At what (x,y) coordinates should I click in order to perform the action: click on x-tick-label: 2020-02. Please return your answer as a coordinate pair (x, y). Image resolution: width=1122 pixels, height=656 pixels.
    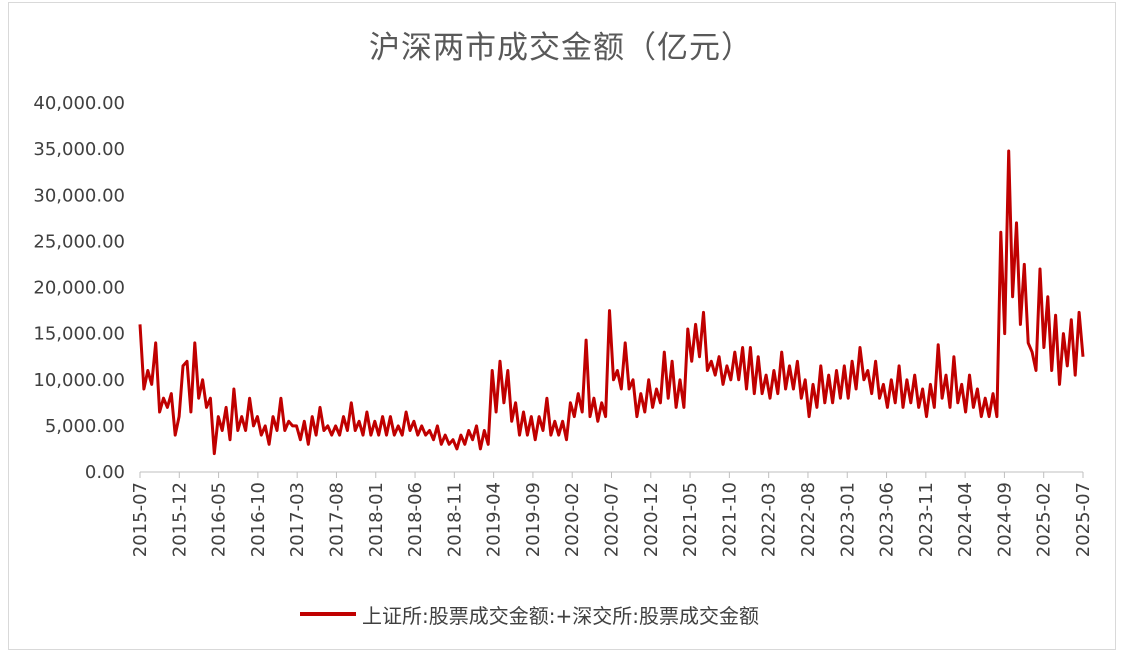
    Looking at the image, I should click on (572, 519).